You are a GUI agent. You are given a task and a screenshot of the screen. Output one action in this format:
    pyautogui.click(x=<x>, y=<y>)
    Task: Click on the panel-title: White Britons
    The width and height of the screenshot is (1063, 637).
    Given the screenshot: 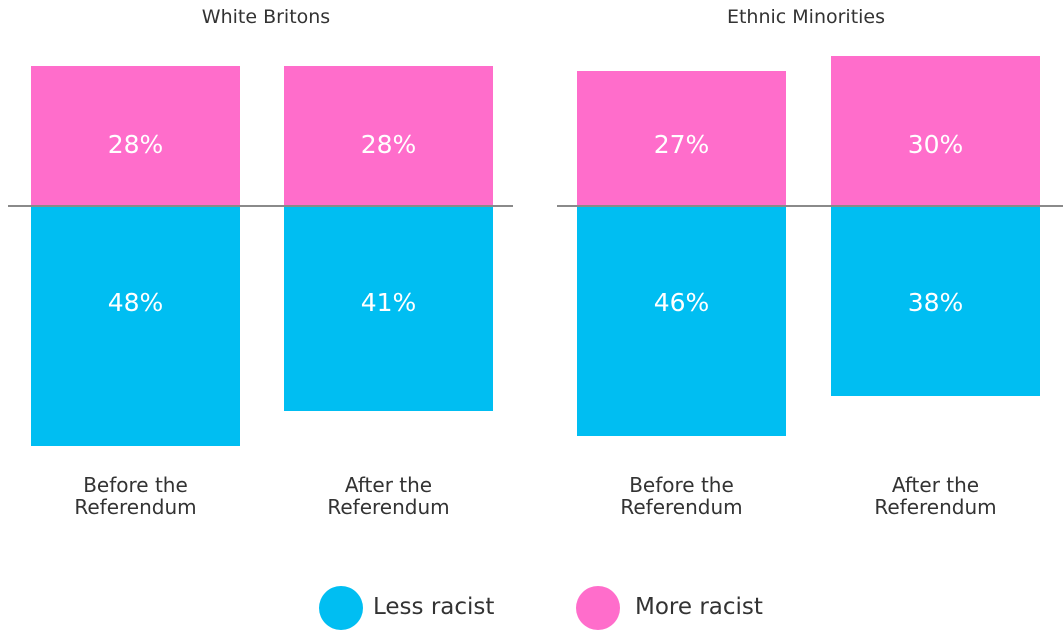 What is the action you would take?
    pyautogui.click(x=266, y=17)
    